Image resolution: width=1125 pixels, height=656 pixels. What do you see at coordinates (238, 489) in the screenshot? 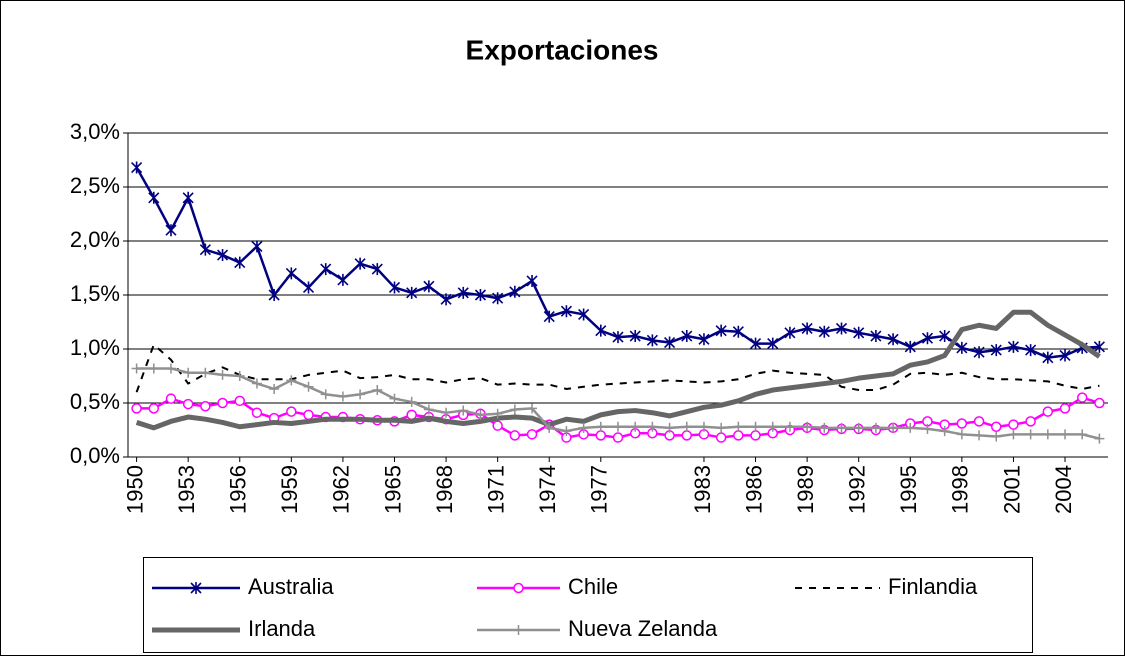
I see `x-tick-label: 1956` at bounding box center [238, 489].